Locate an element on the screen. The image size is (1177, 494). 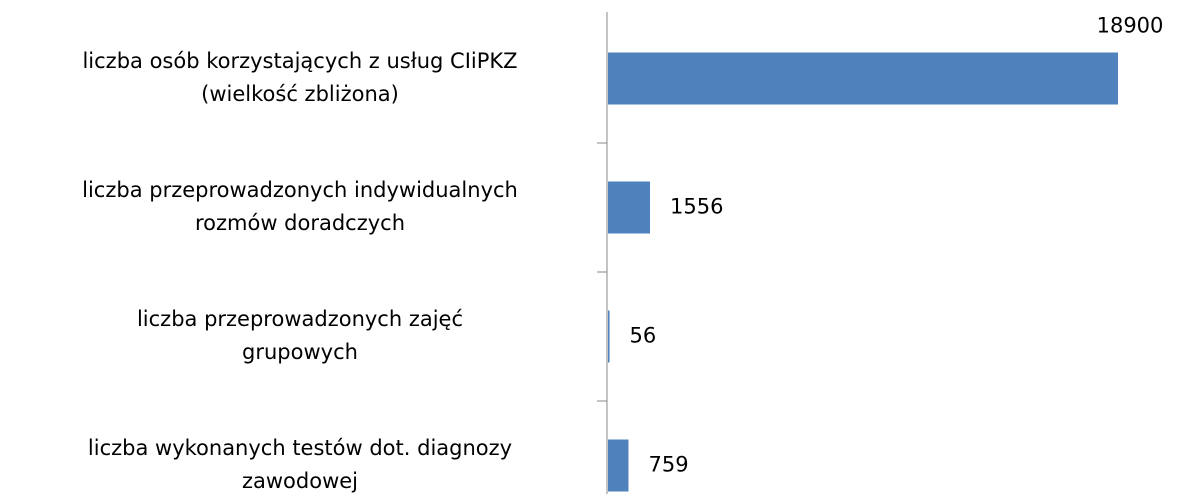
value-label: 1556 is located at coordinates (696, 207).